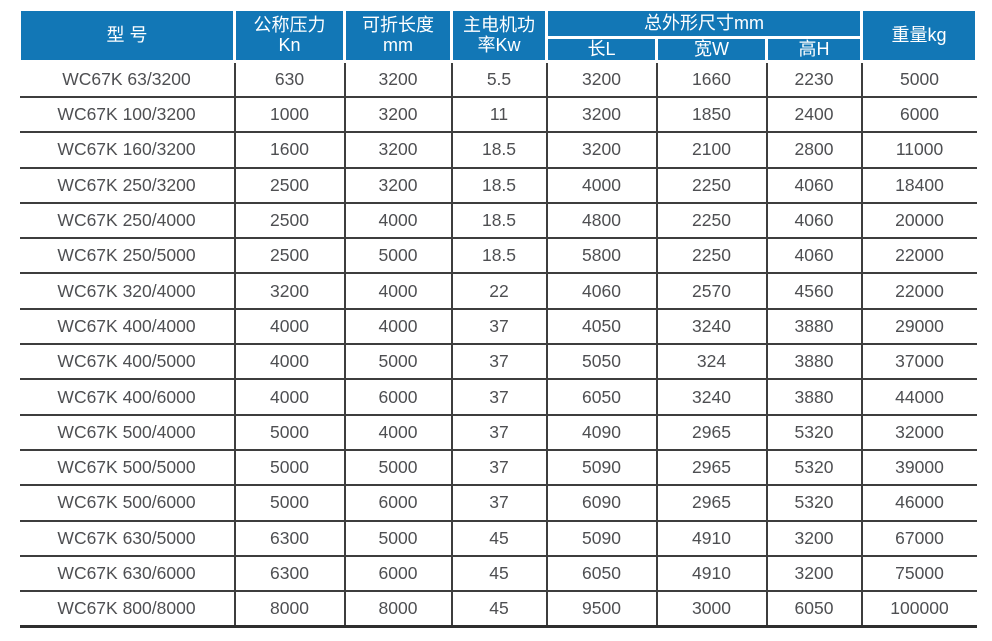  Describe the element at coordinates (289, 35) in the screenshot. I see `col-header-pressure: 公称压力 Kn` at that location.